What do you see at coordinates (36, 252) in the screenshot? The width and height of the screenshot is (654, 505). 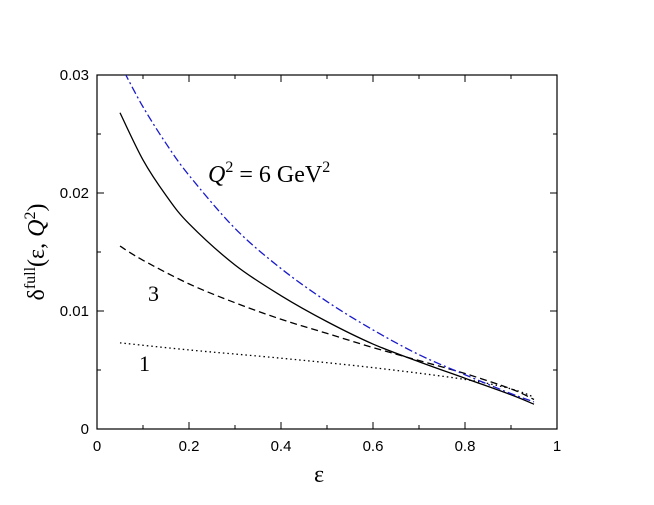 I see `y-axis-label: δfull(ε, Q2)` at bounding box center [36, 252].